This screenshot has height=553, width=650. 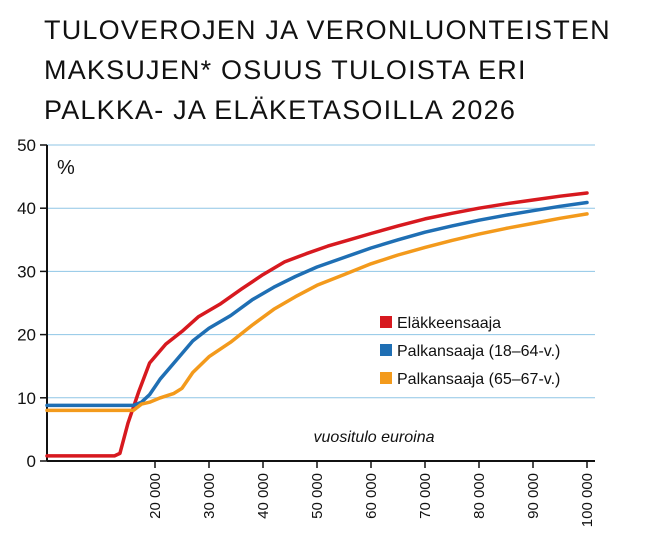 I want to click on legend-label-2: Palkansaaja (18–64-v.), so click(x=478, y=351).